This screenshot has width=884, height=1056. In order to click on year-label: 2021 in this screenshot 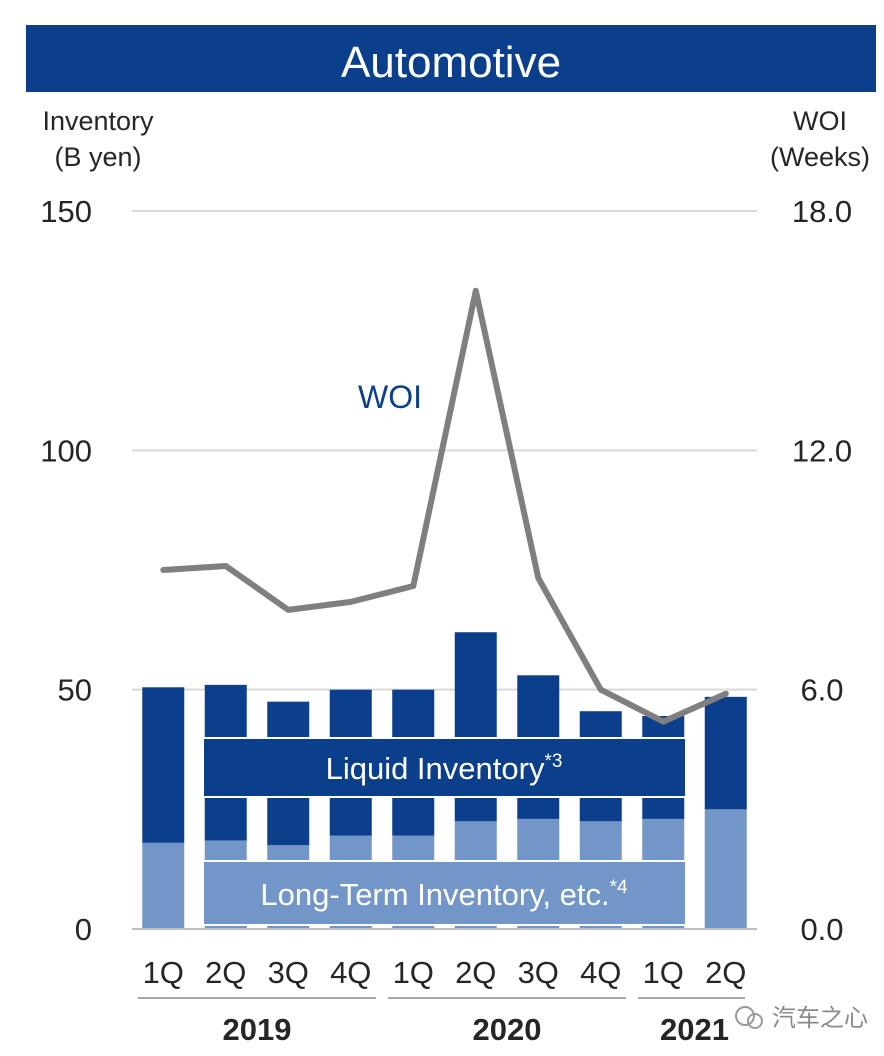, I will do `click(694, 1029)`.